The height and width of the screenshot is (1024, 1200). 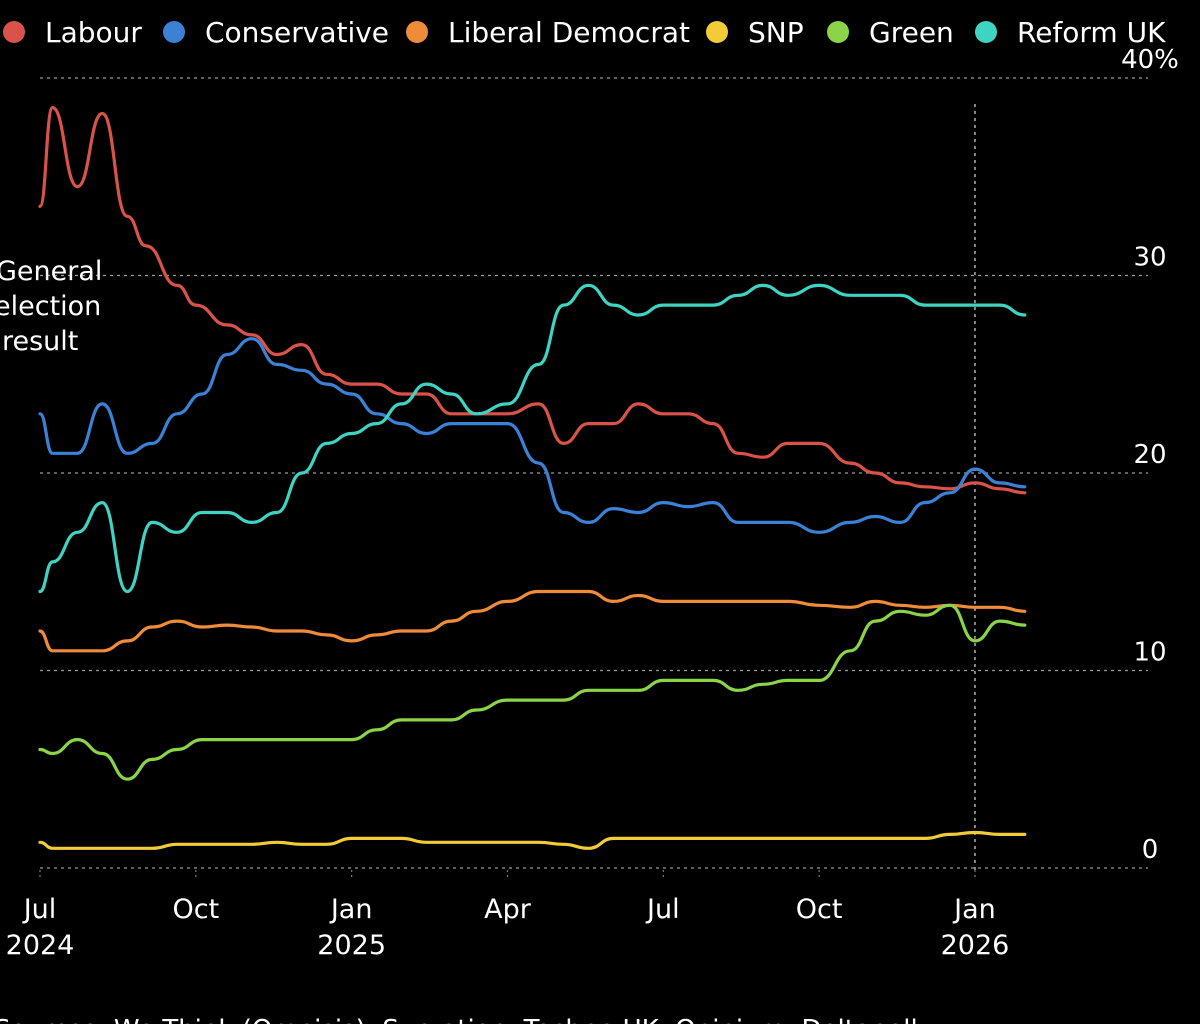 I want to click on y-axis-labels: 0 10 20 30 40%, so click(x=1150, y=455).